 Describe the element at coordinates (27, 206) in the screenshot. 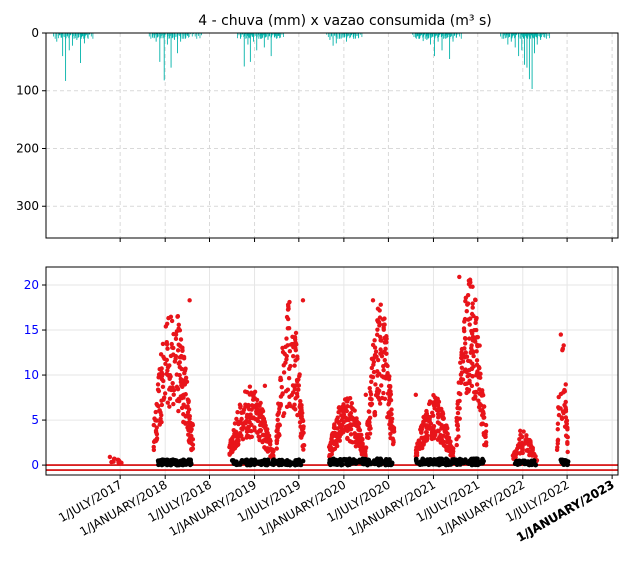

I see `rain-y-tick-label: 300` at that location.